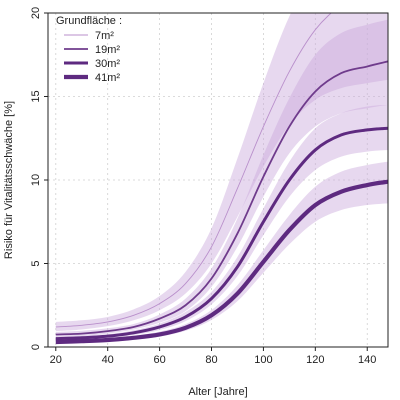 This screenshot has height=400, width=400. Describe the element at coordinates (56, 360) in the screenshot. I see `x-tick-label-0: 20` at that location.